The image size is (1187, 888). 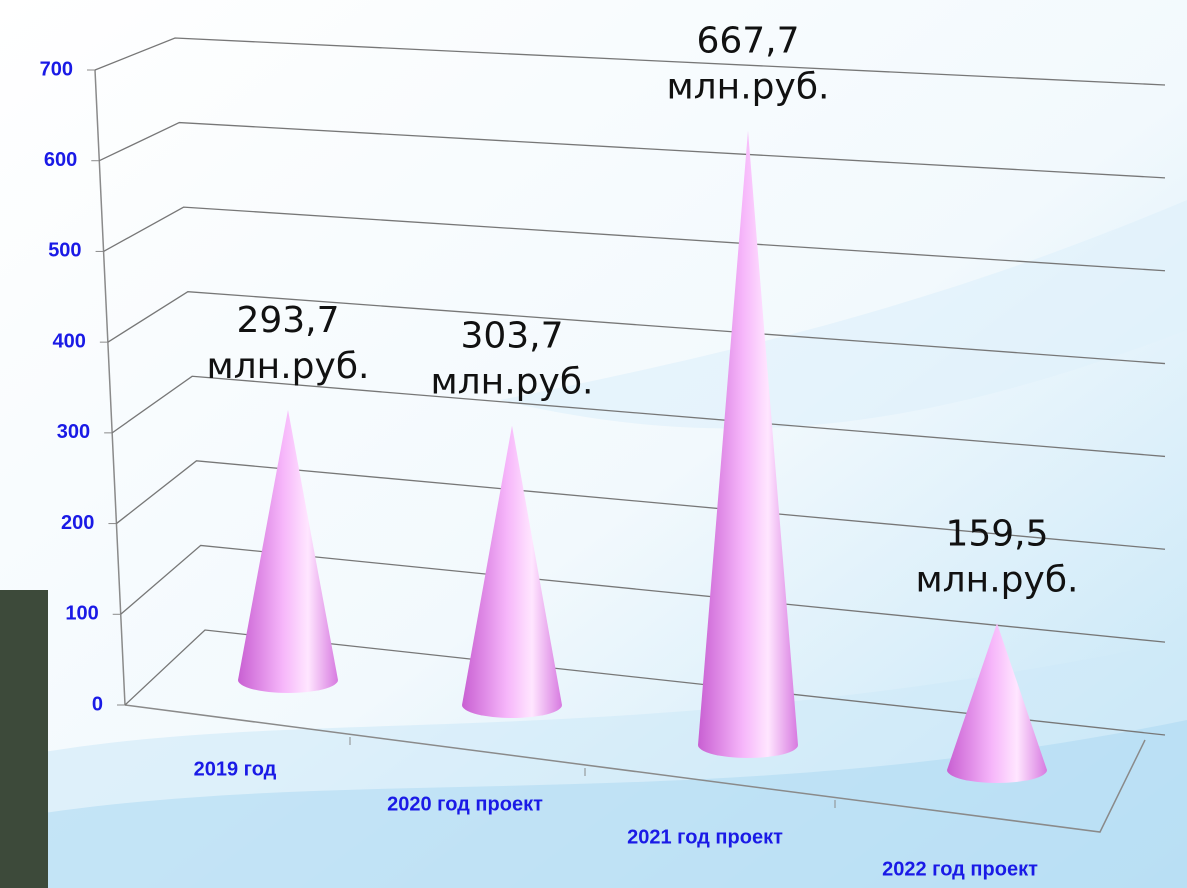 I want to click on floor, so click(x=635, y=768).